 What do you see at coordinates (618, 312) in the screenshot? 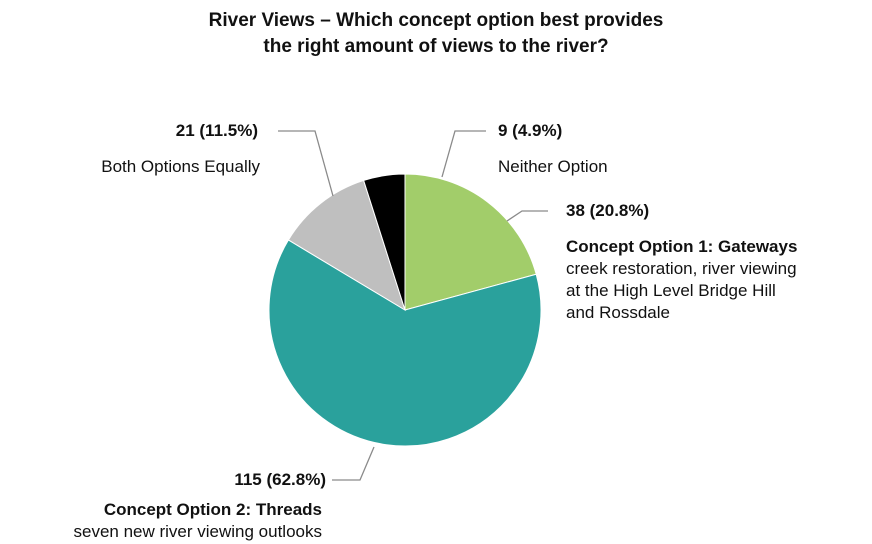
I see `desc-gateways-line3: and Rossdale` at bounding box center [618, 312].